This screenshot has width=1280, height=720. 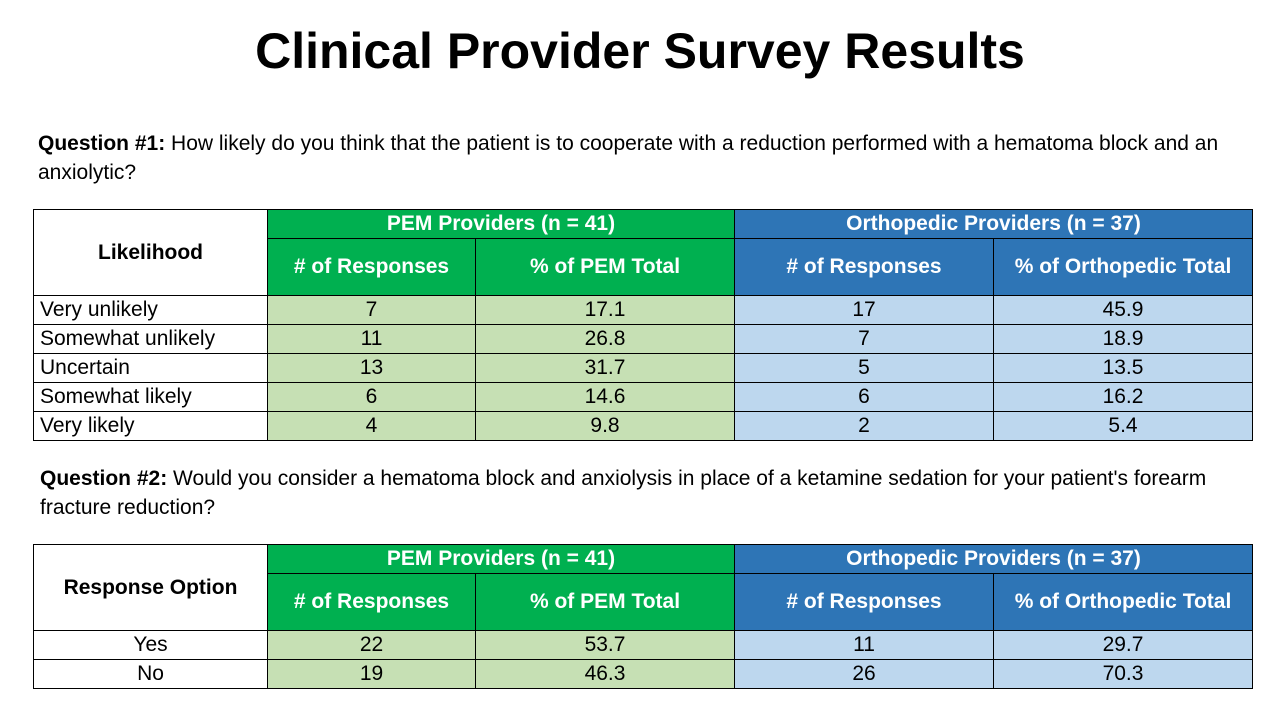 I want to click on question-1-label: Question #1:, so click(x=102, y=143).